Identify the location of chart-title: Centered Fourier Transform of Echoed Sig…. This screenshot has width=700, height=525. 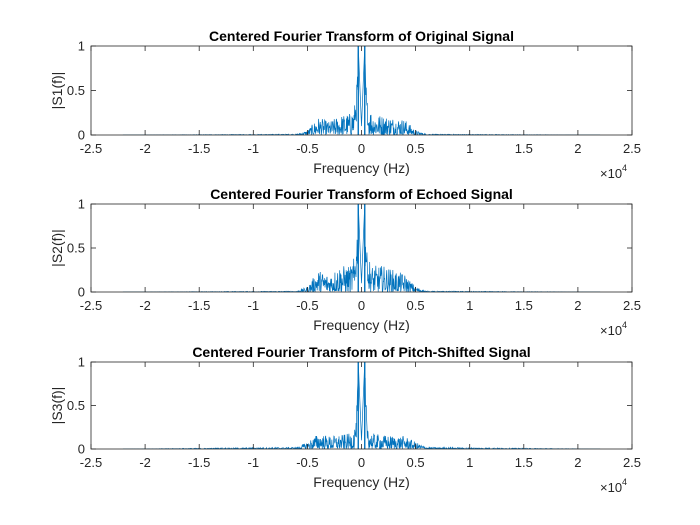
(361, 194).